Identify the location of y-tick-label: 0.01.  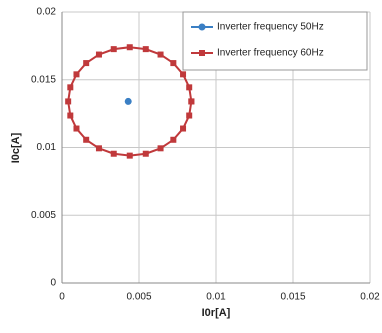
(47, 147).